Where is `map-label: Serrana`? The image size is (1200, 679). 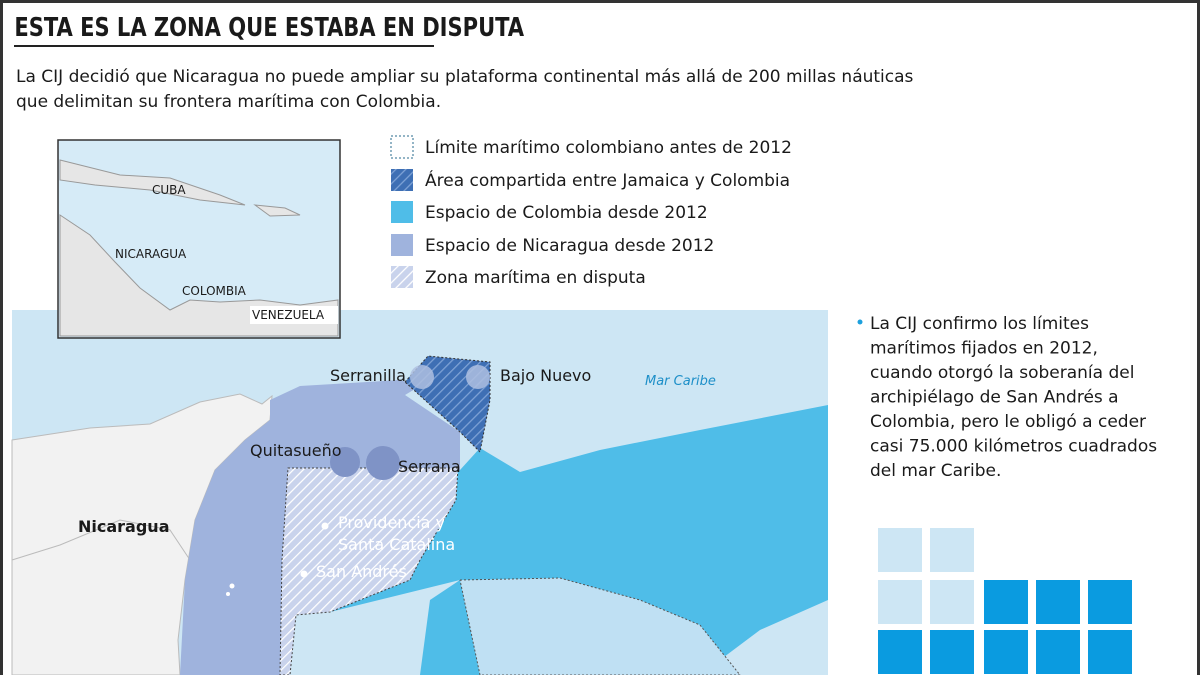
map-label: Serrana is located at coordinates (429, 466).